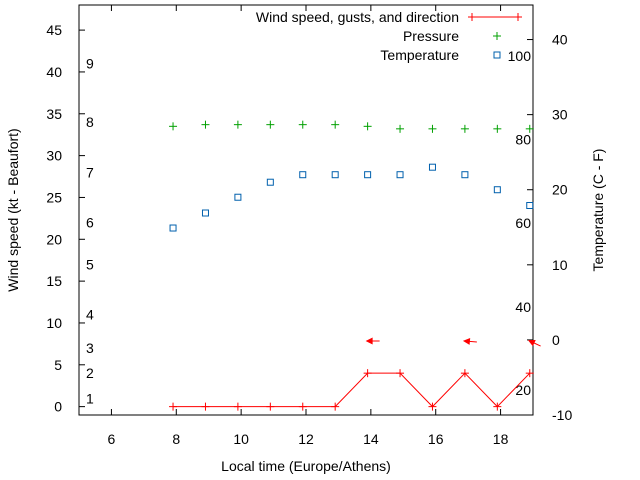  I want to click on legend-label: Pressure, so click(431, 36).